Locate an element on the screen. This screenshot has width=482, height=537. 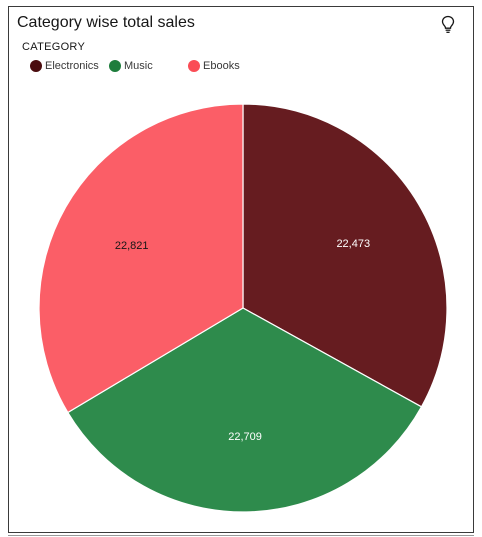
data-label-electronics: 22,473 is located at coordinates (353, 244).